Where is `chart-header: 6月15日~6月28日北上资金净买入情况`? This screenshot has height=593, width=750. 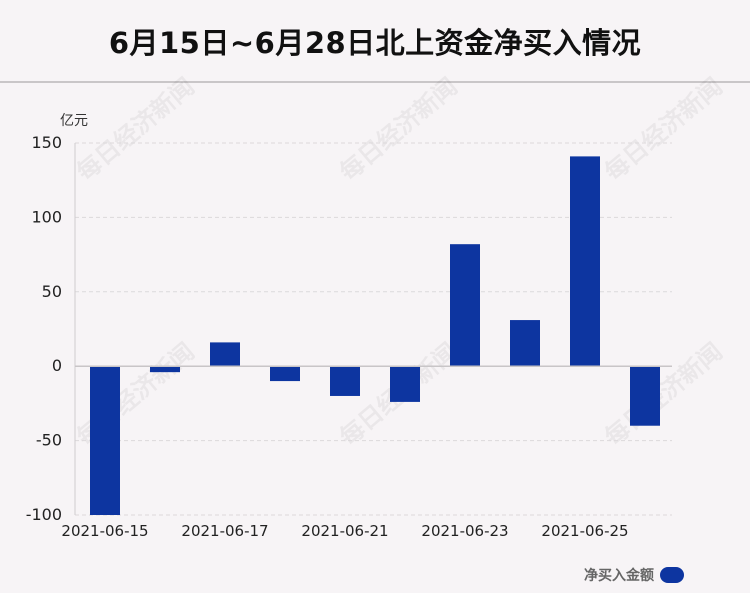
chart-header: 6月15日~6月28日北上资金净买入情况 is located at coordinates (375, 41).